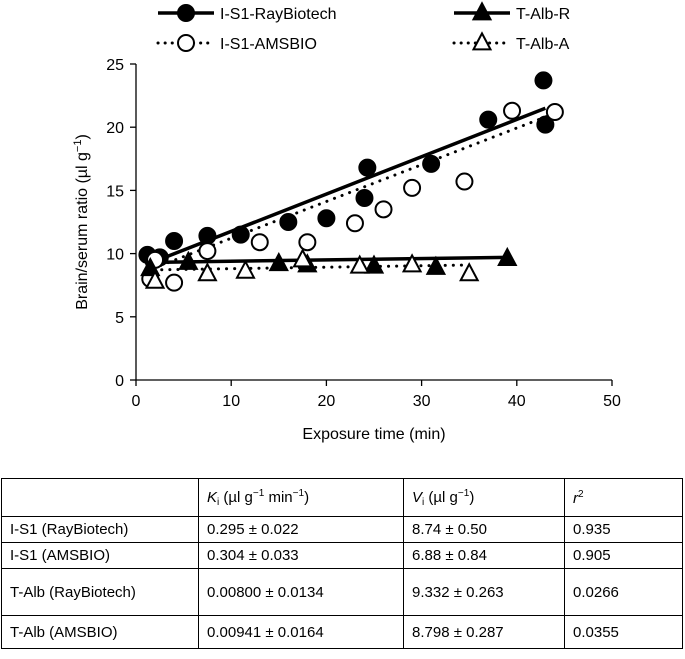 This screenshot has height=659, width=685. I want to click on y-tick-label: 15, so click(115, 191).